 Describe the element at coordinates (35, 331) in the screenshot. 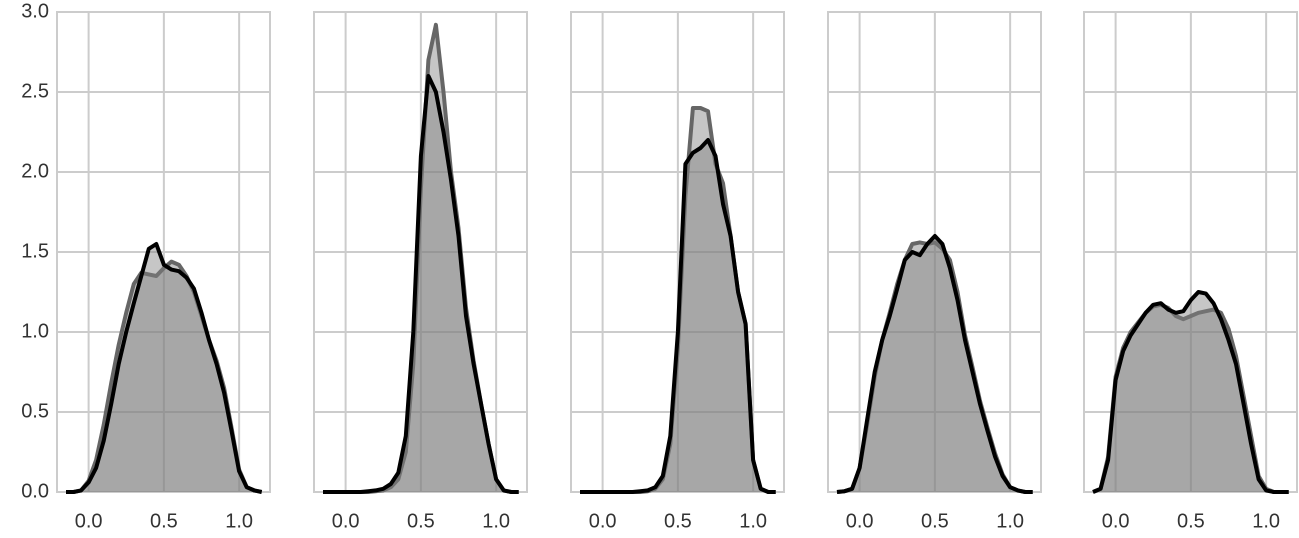

I see `y-tick-label: 1.0` at that location.